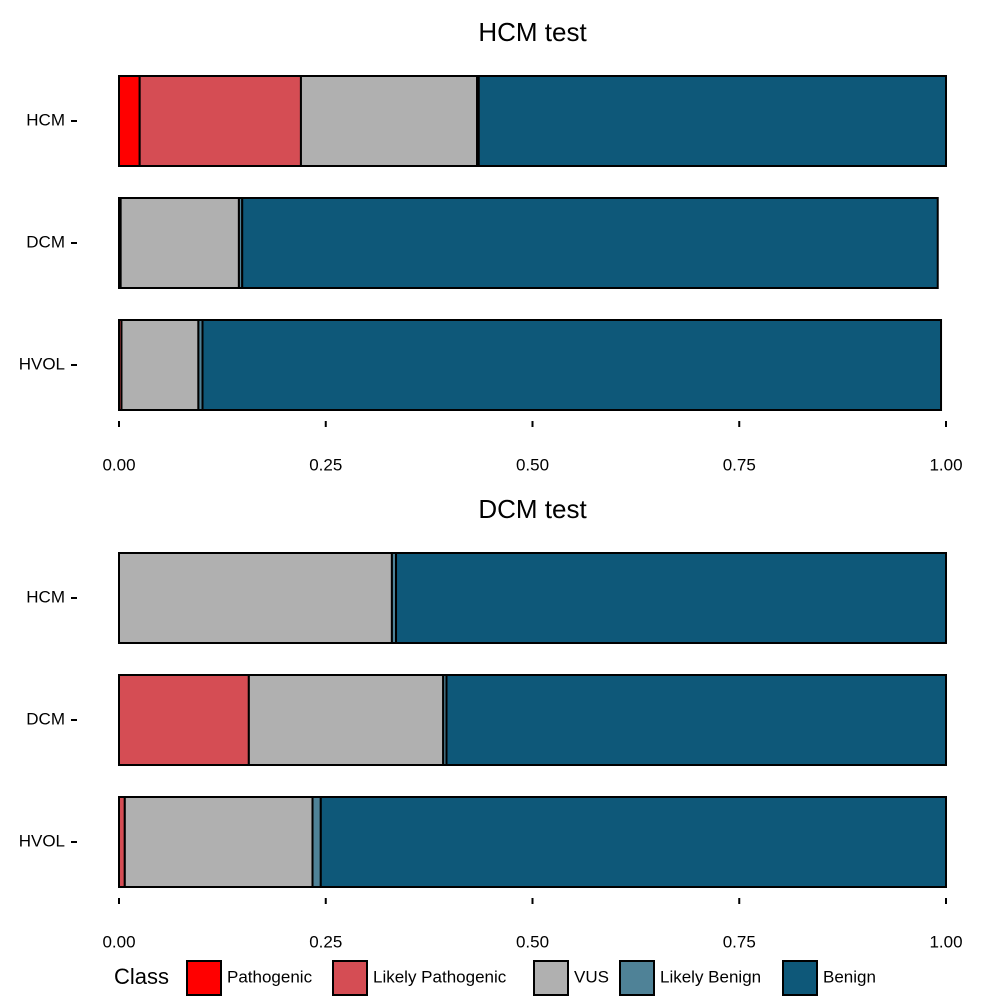 The height and width of the screenshot is (1000, 1000). Describe the element at coordinates (316, 842) in the screenshot. I see `bar-segment-hvol-likely-benign` at that location.